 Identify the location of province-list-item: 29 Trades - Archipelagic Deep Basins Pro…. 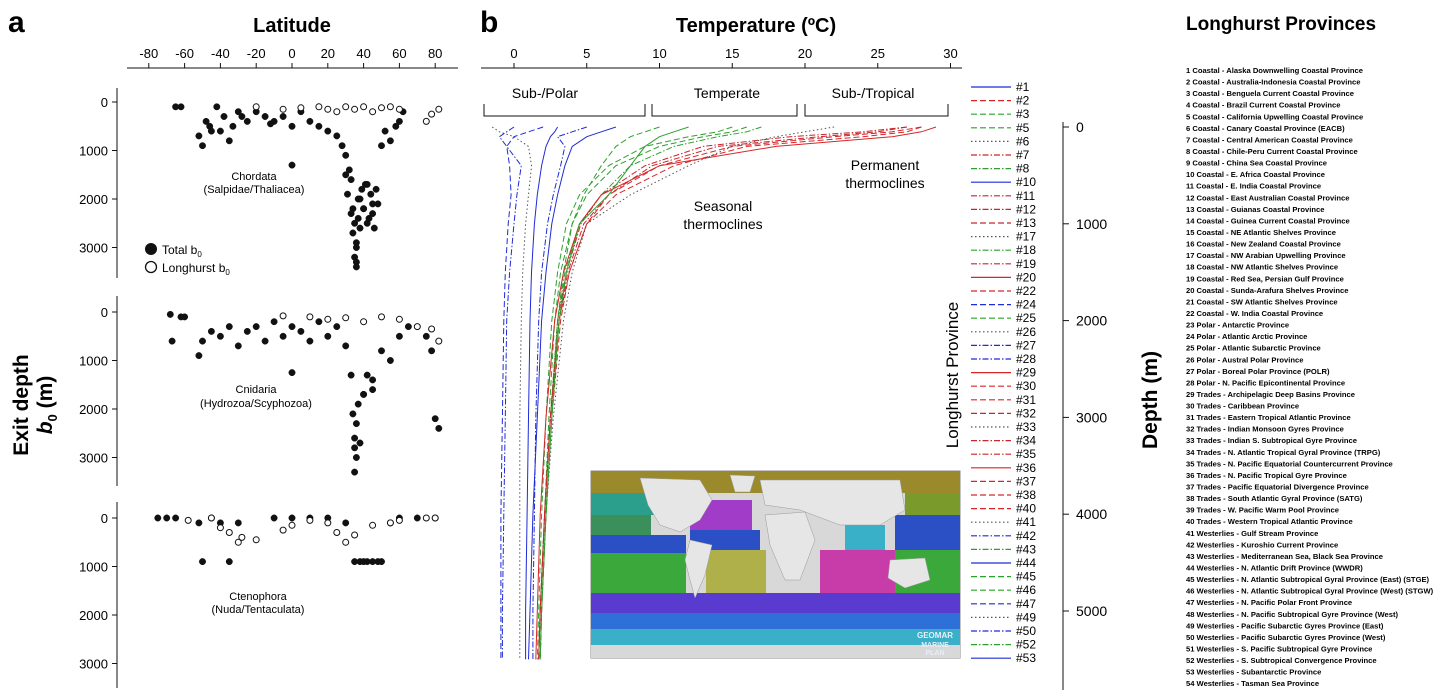
(1270, 394).